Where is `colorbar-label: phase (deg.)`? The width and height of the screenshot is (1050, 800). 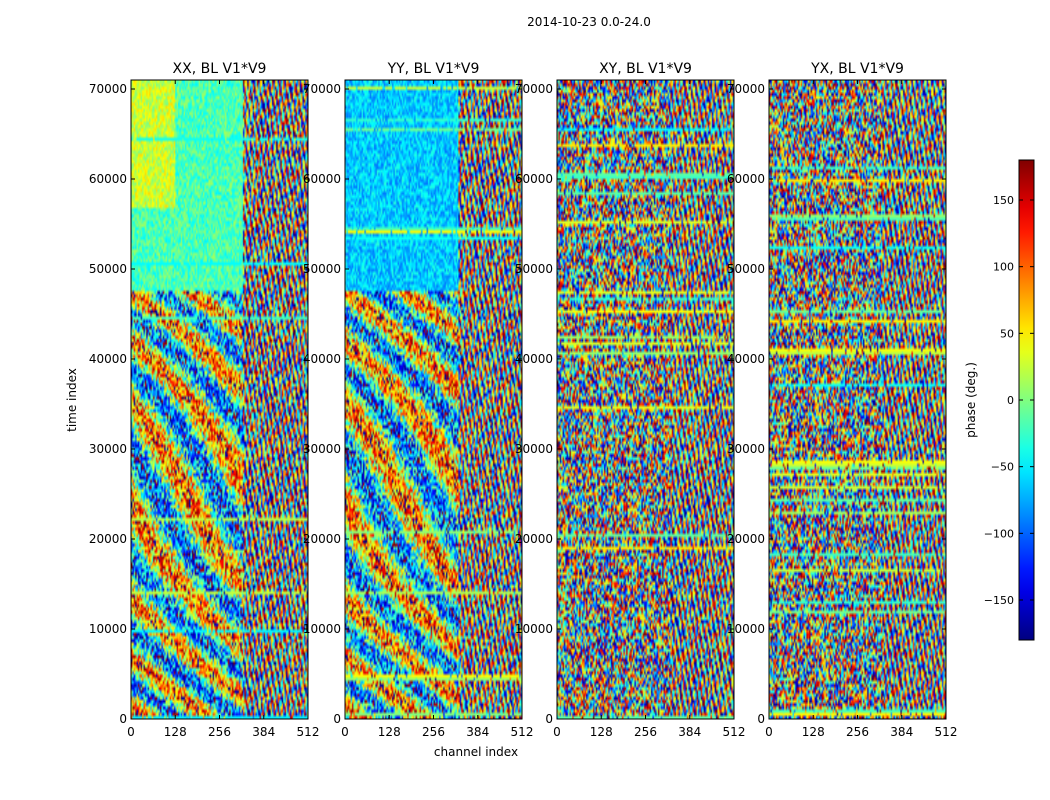
colorbar-label: phase (deg.) is located at coordinates (971, 400).